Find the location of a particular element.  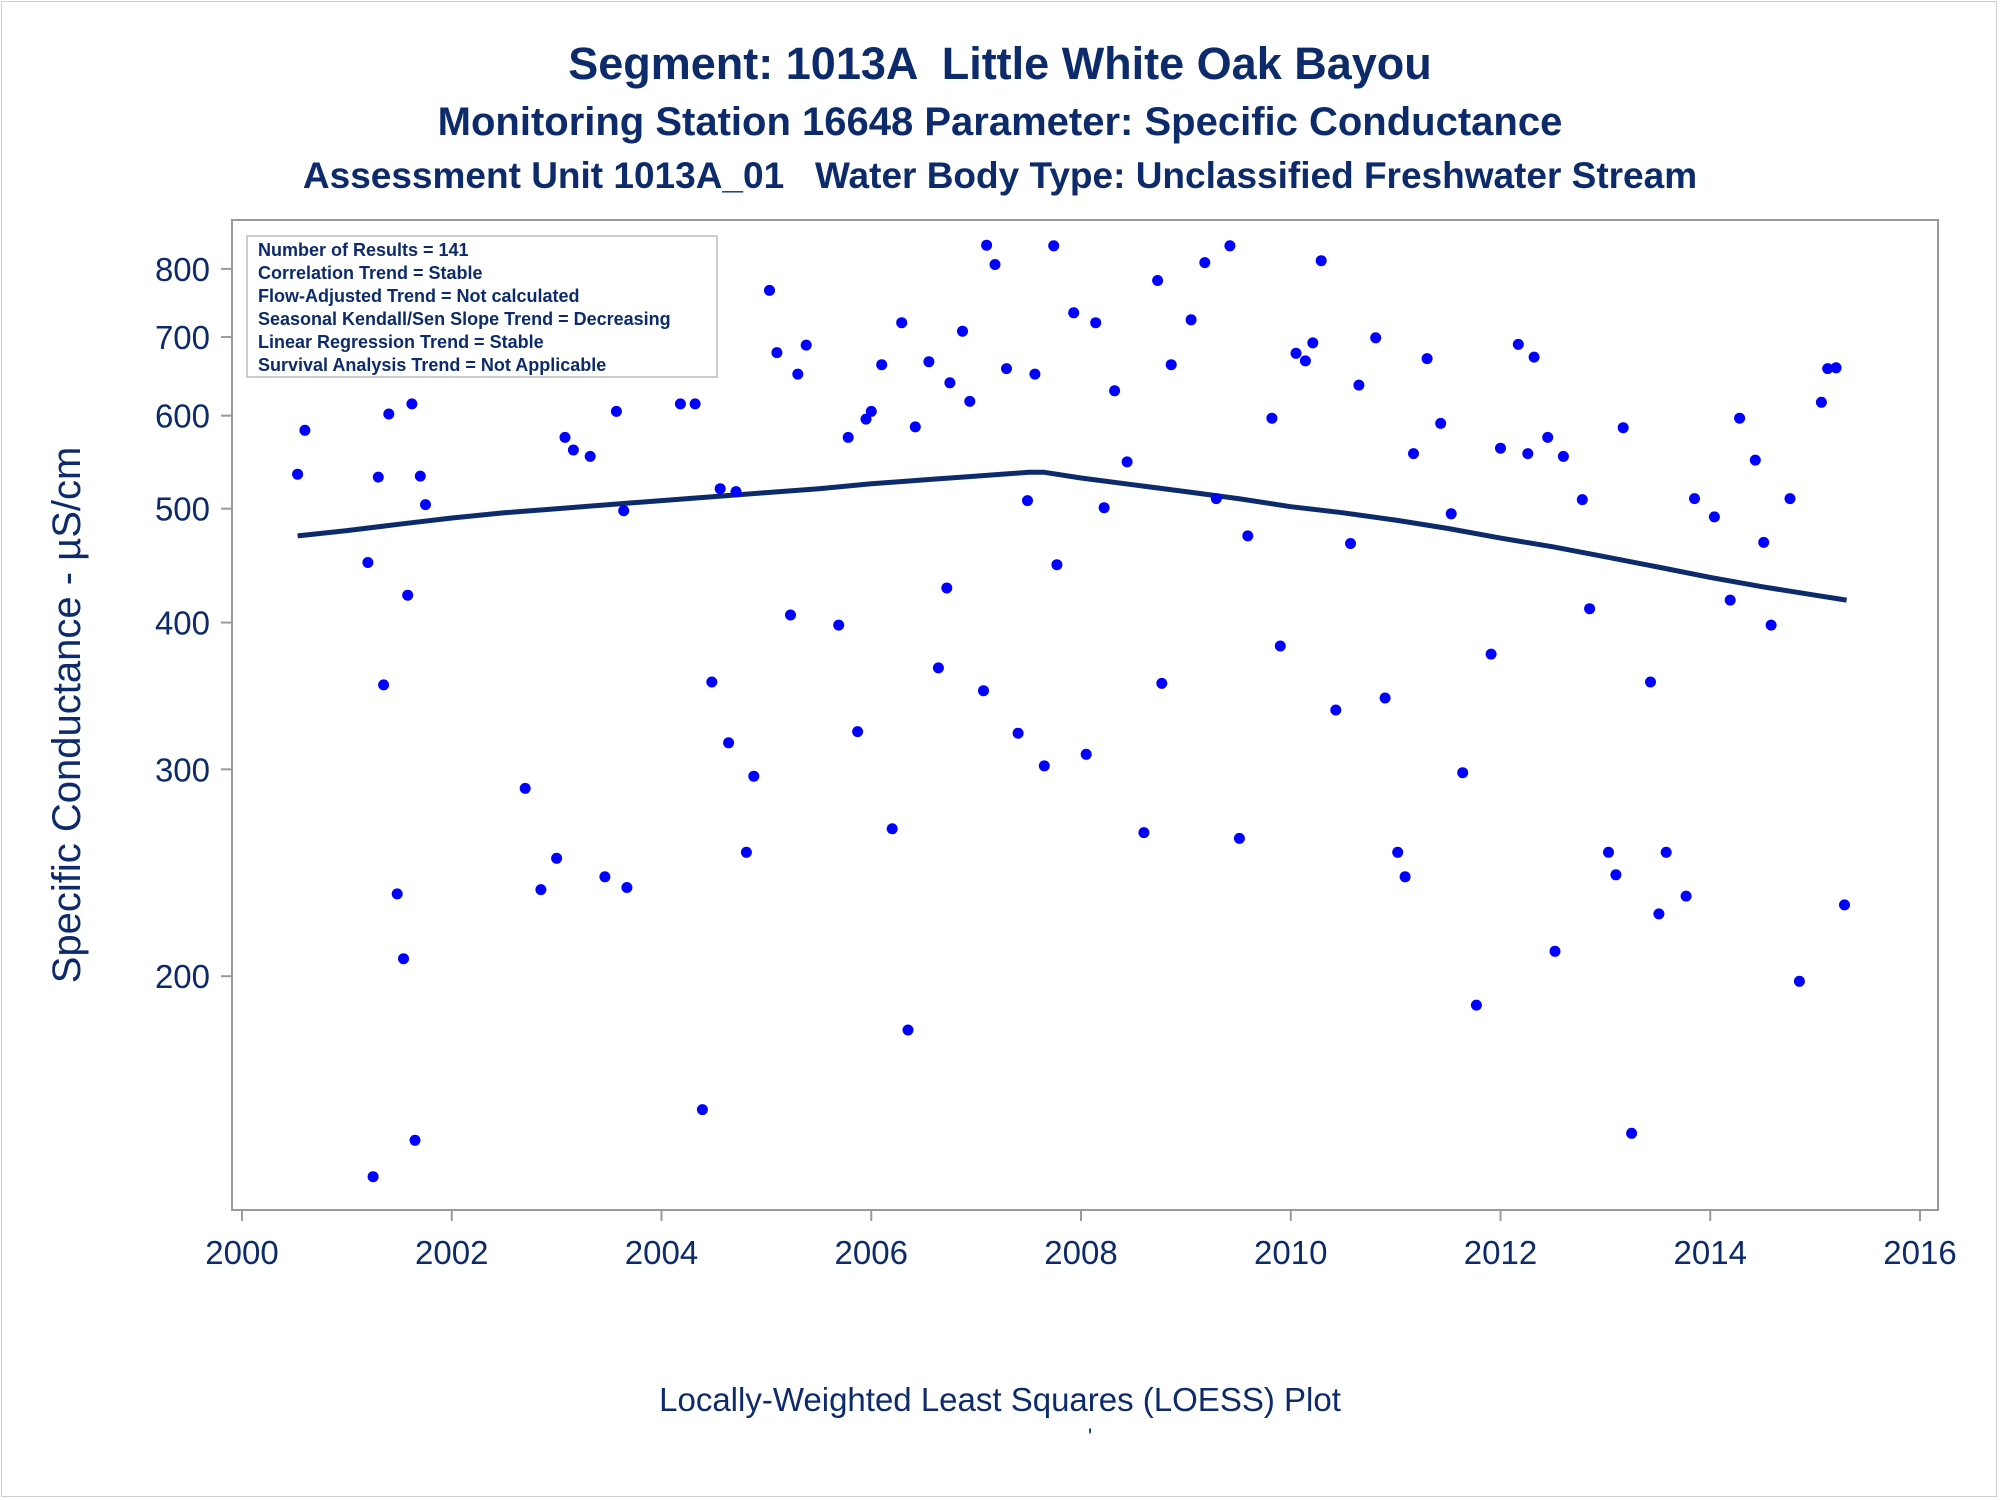

x-tick-label: 2006 is located at coordinates (871, 1252).